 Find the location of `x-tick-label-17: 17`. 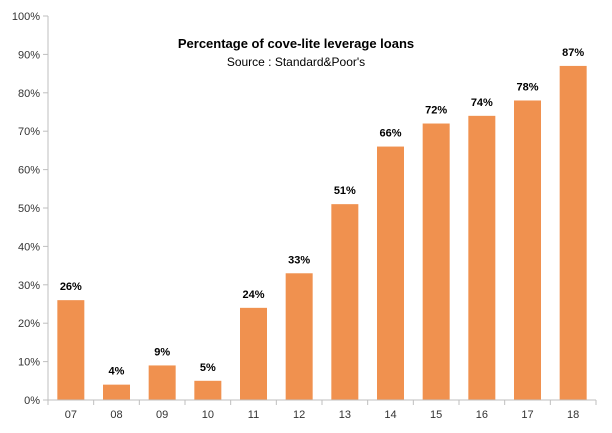

x-tick-label-17: 17 is located at coordinates (527, 415).